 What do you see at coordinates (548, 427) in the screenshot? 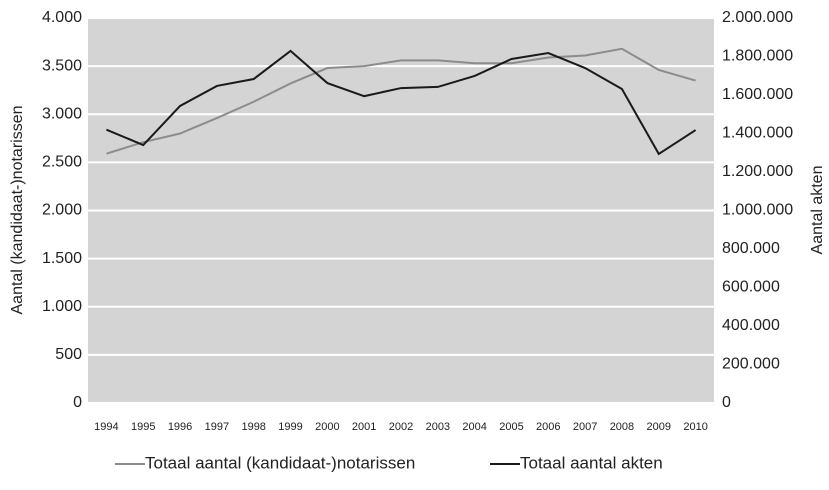
I see `x-tick-label: 2006` at bounding box center [548, 427].